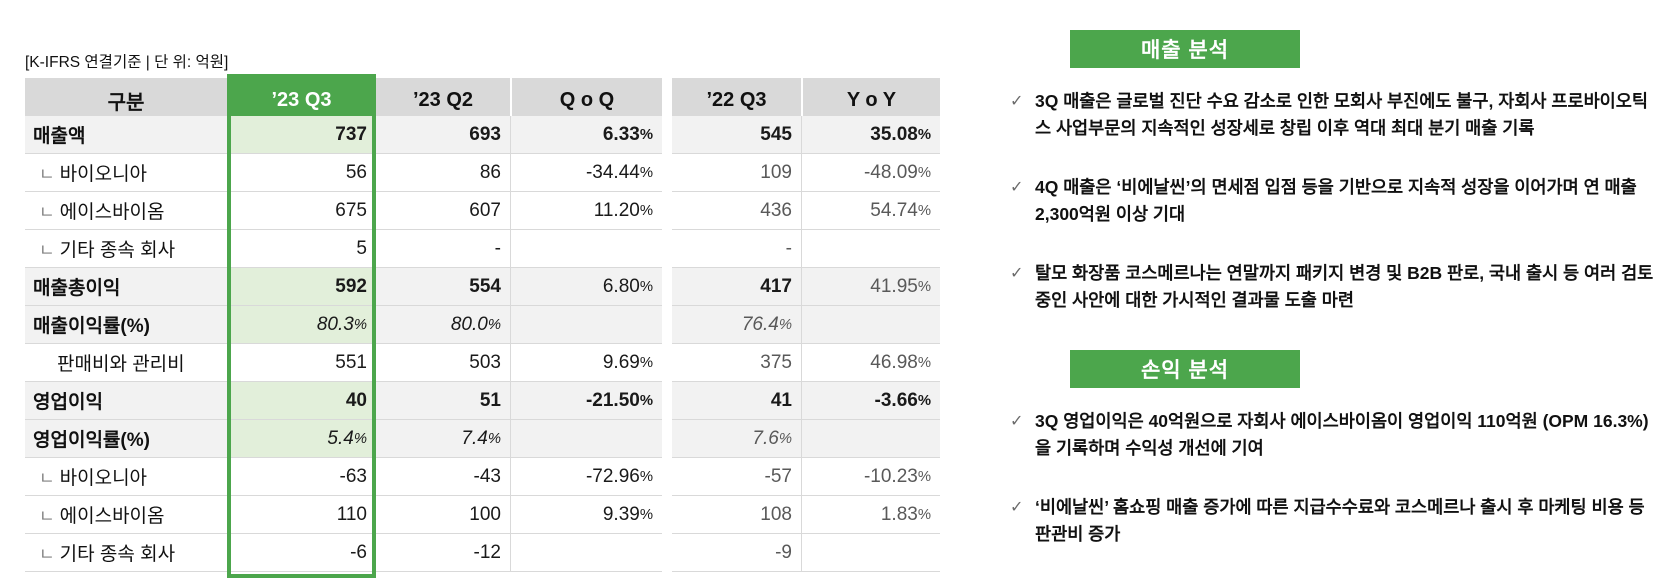 This screenshot has width=1655, height=584. What do you see at coordinates (301, 401) in the screenshot?
I see `table-cell: 40` at bounding box center [301, 401].